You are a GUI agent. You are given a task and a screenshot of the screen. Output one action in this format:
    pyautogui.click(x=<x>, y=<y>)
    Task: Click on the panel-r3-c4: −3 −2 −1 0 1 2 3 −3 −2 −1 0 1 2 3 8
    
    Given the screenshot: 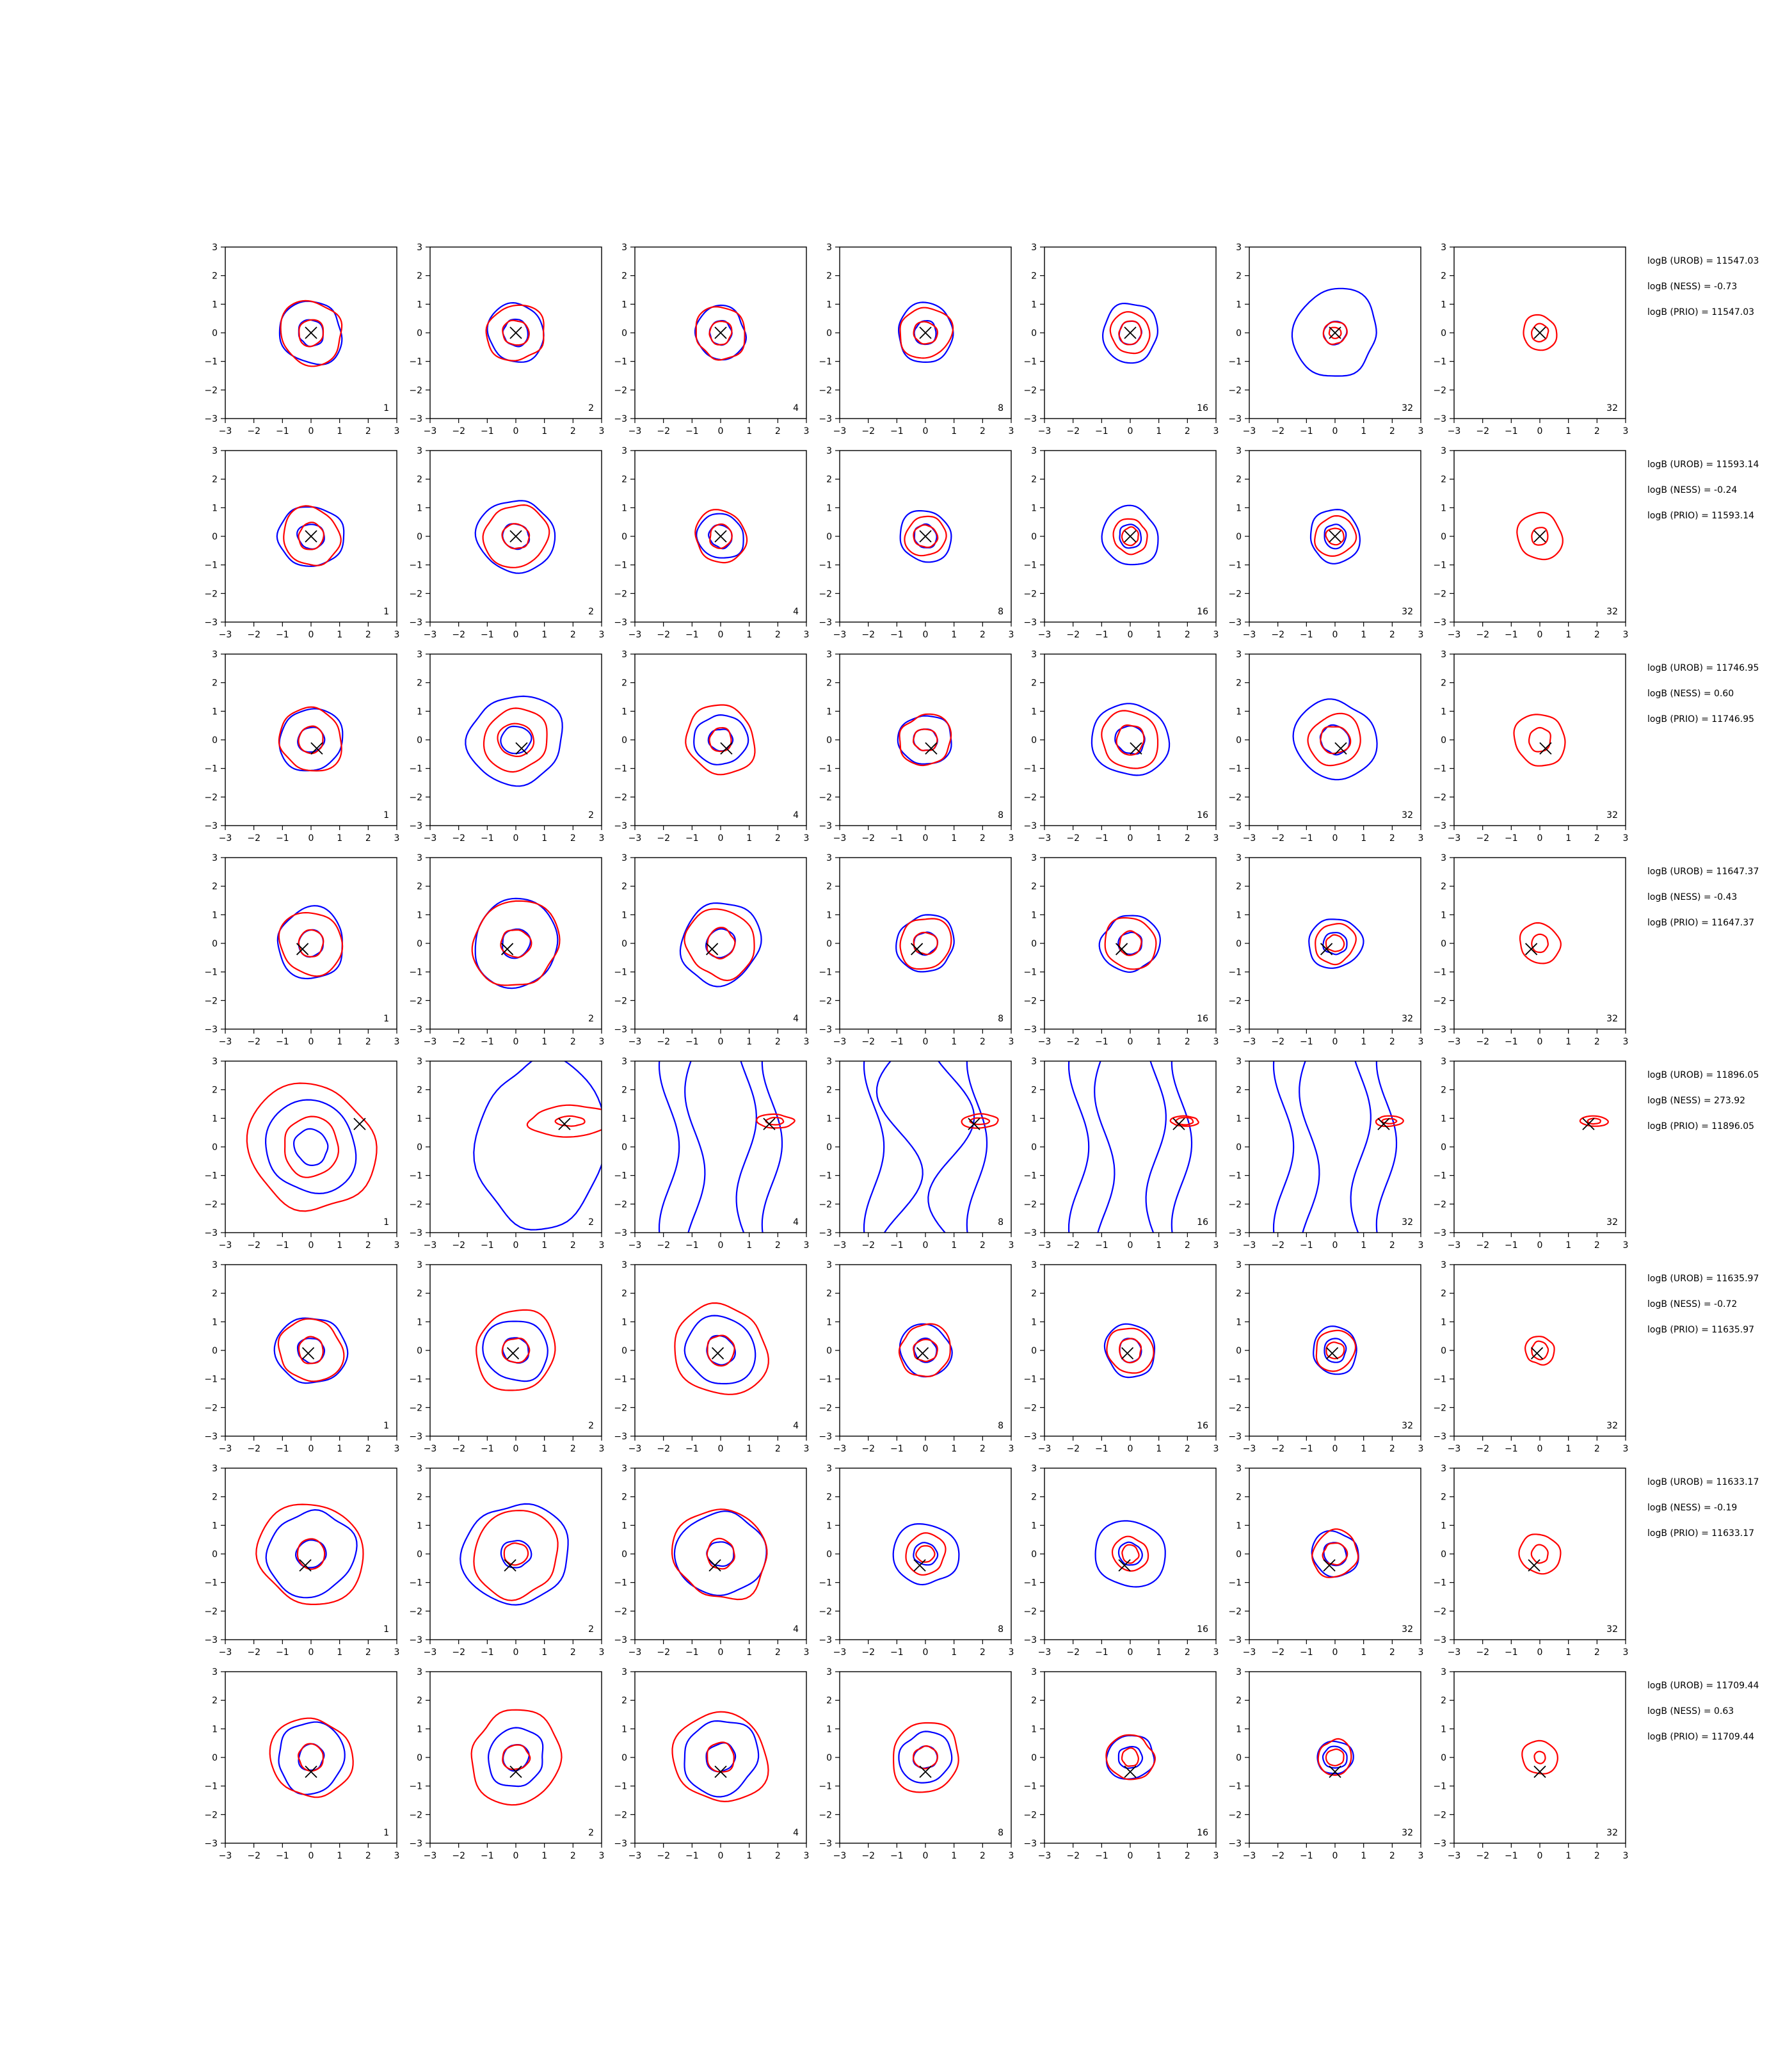 What is the action you would take?
    pyautogui.click(x=916, y=747)
    